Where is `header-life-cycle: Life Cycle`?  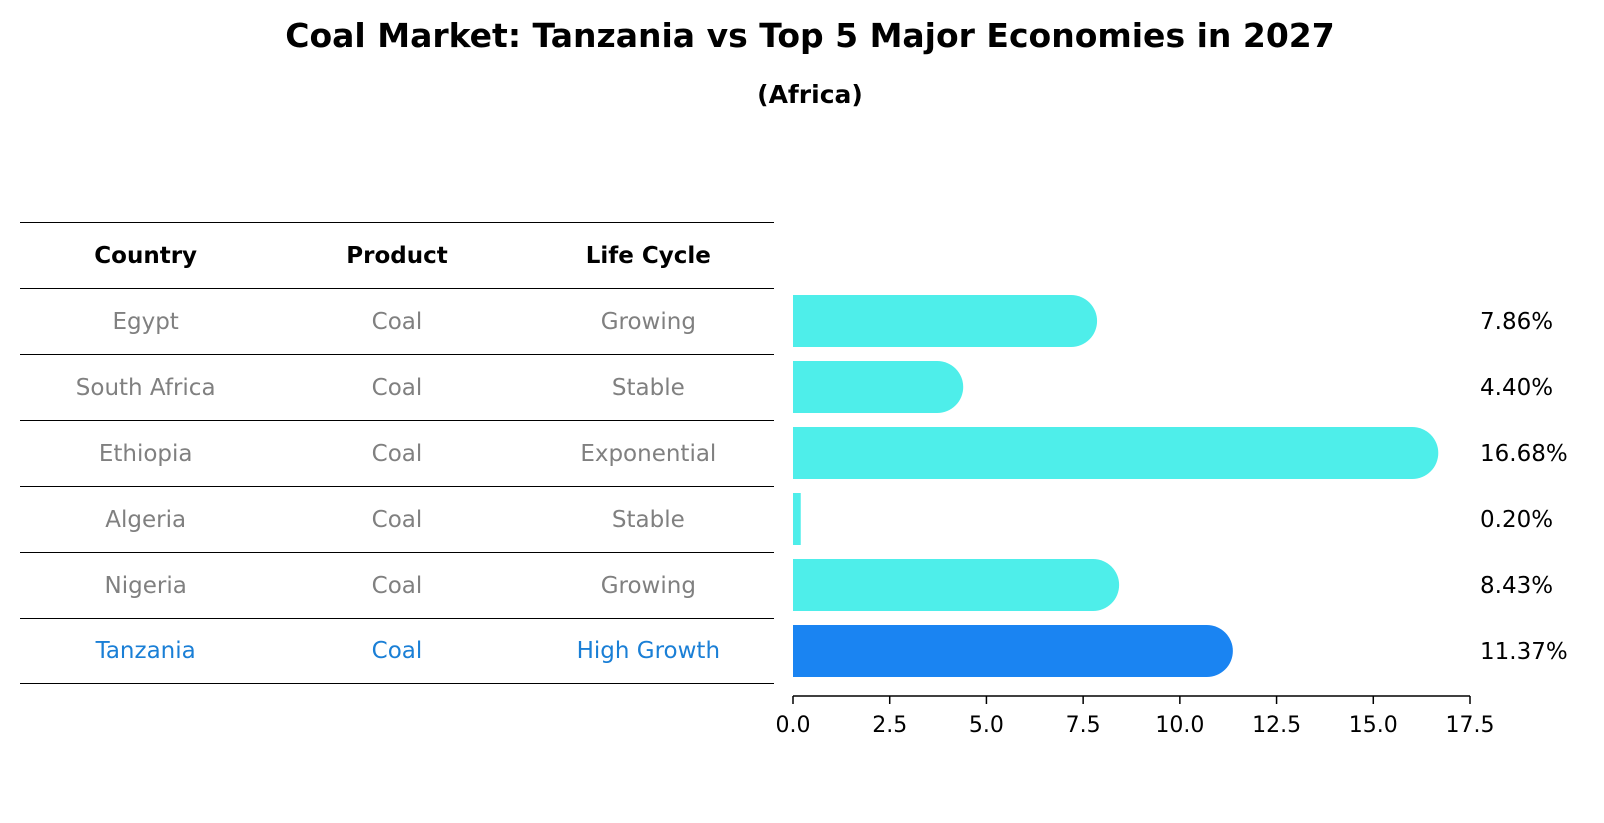
header-life-cycle: Life Cycle is located at coordinates (648, 255).